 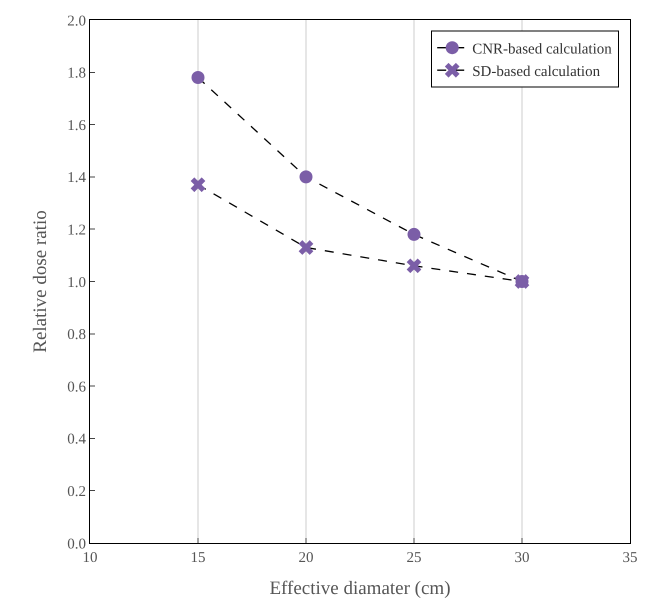 I want to click on x-tick-label: 10, so click(x=90, y=558).